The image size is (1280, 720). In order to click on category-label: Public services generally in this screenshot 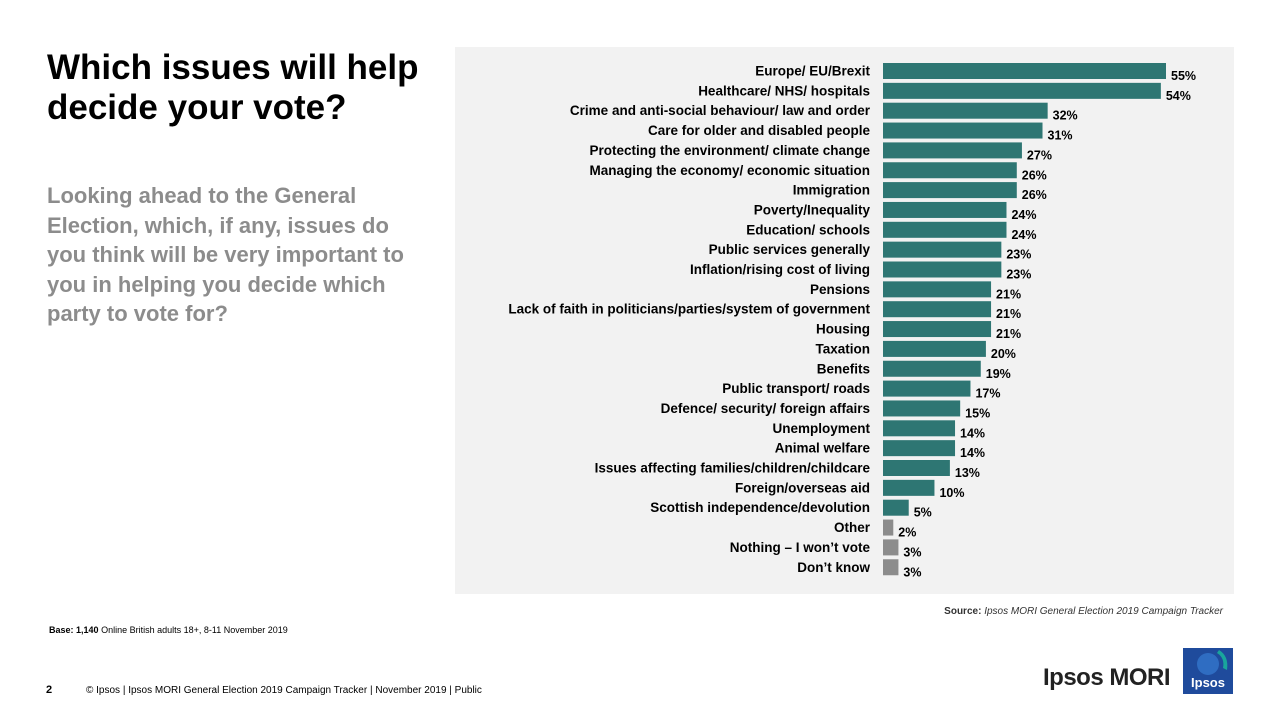, I will do `click(790, 249)`.